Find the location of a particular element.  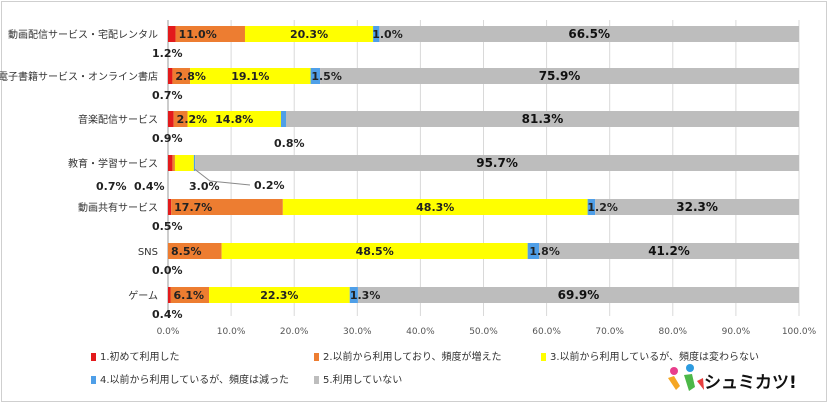

data-label: 11.0% is located at coordinates (198, 34).